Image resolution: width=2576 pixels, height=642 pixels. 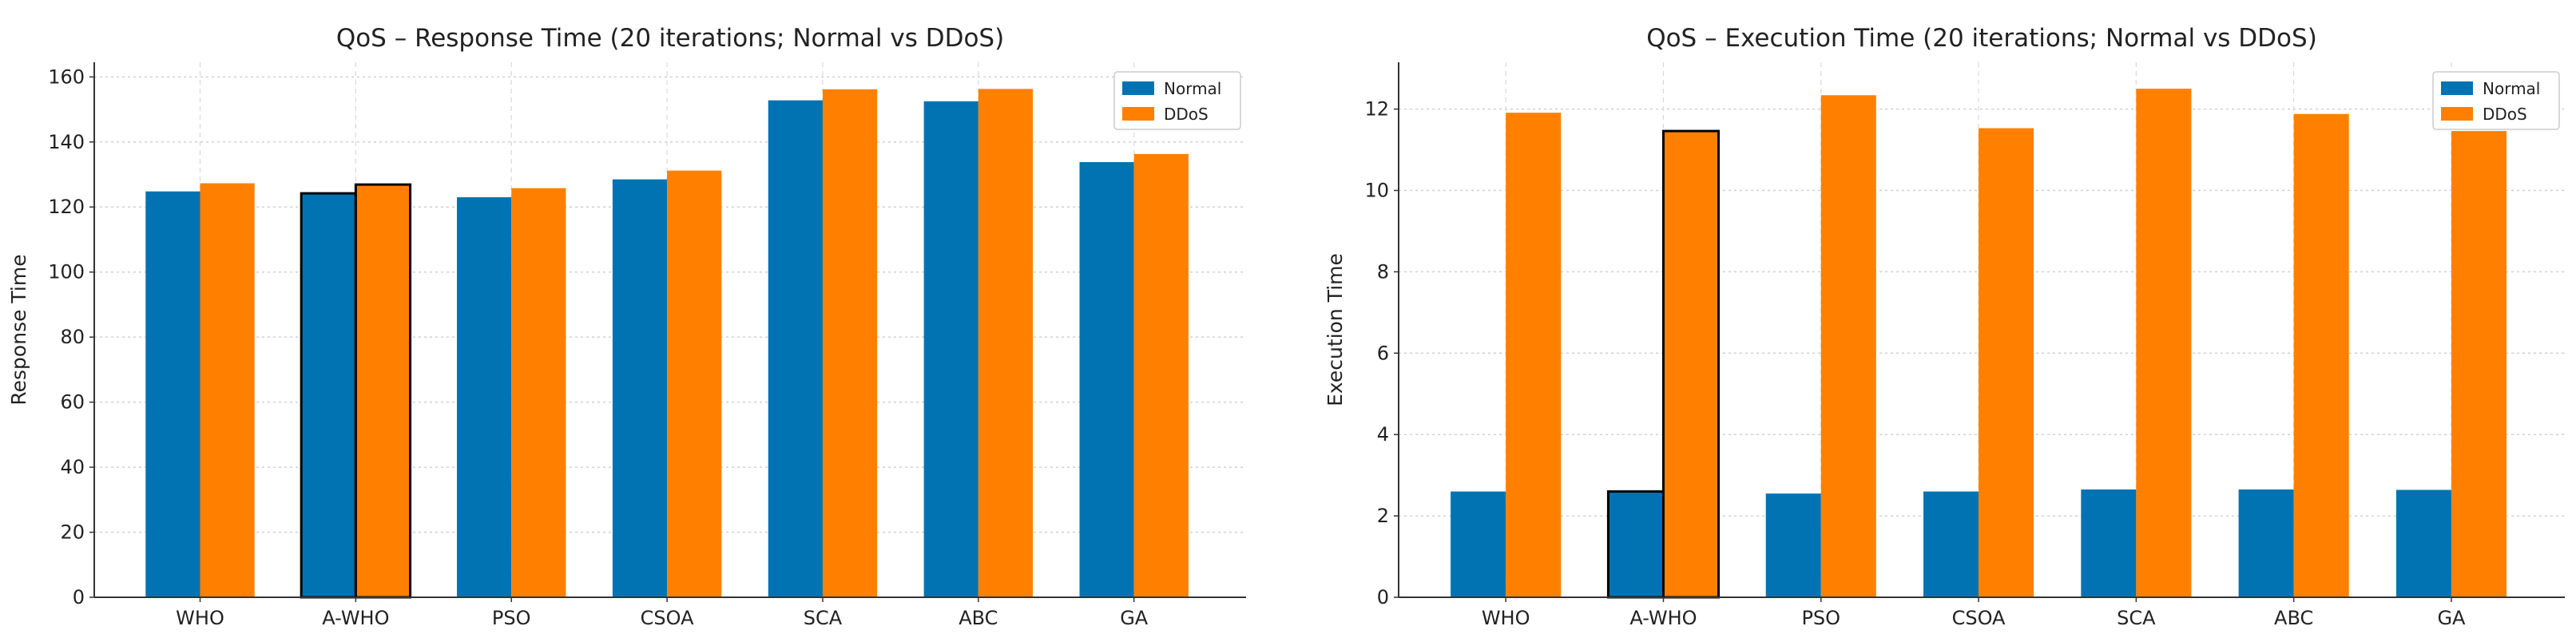 What do you see at coordinates (66, 76) in the screenshot?
I see `y-tick-label: 160` at bounding box center [66, 76].